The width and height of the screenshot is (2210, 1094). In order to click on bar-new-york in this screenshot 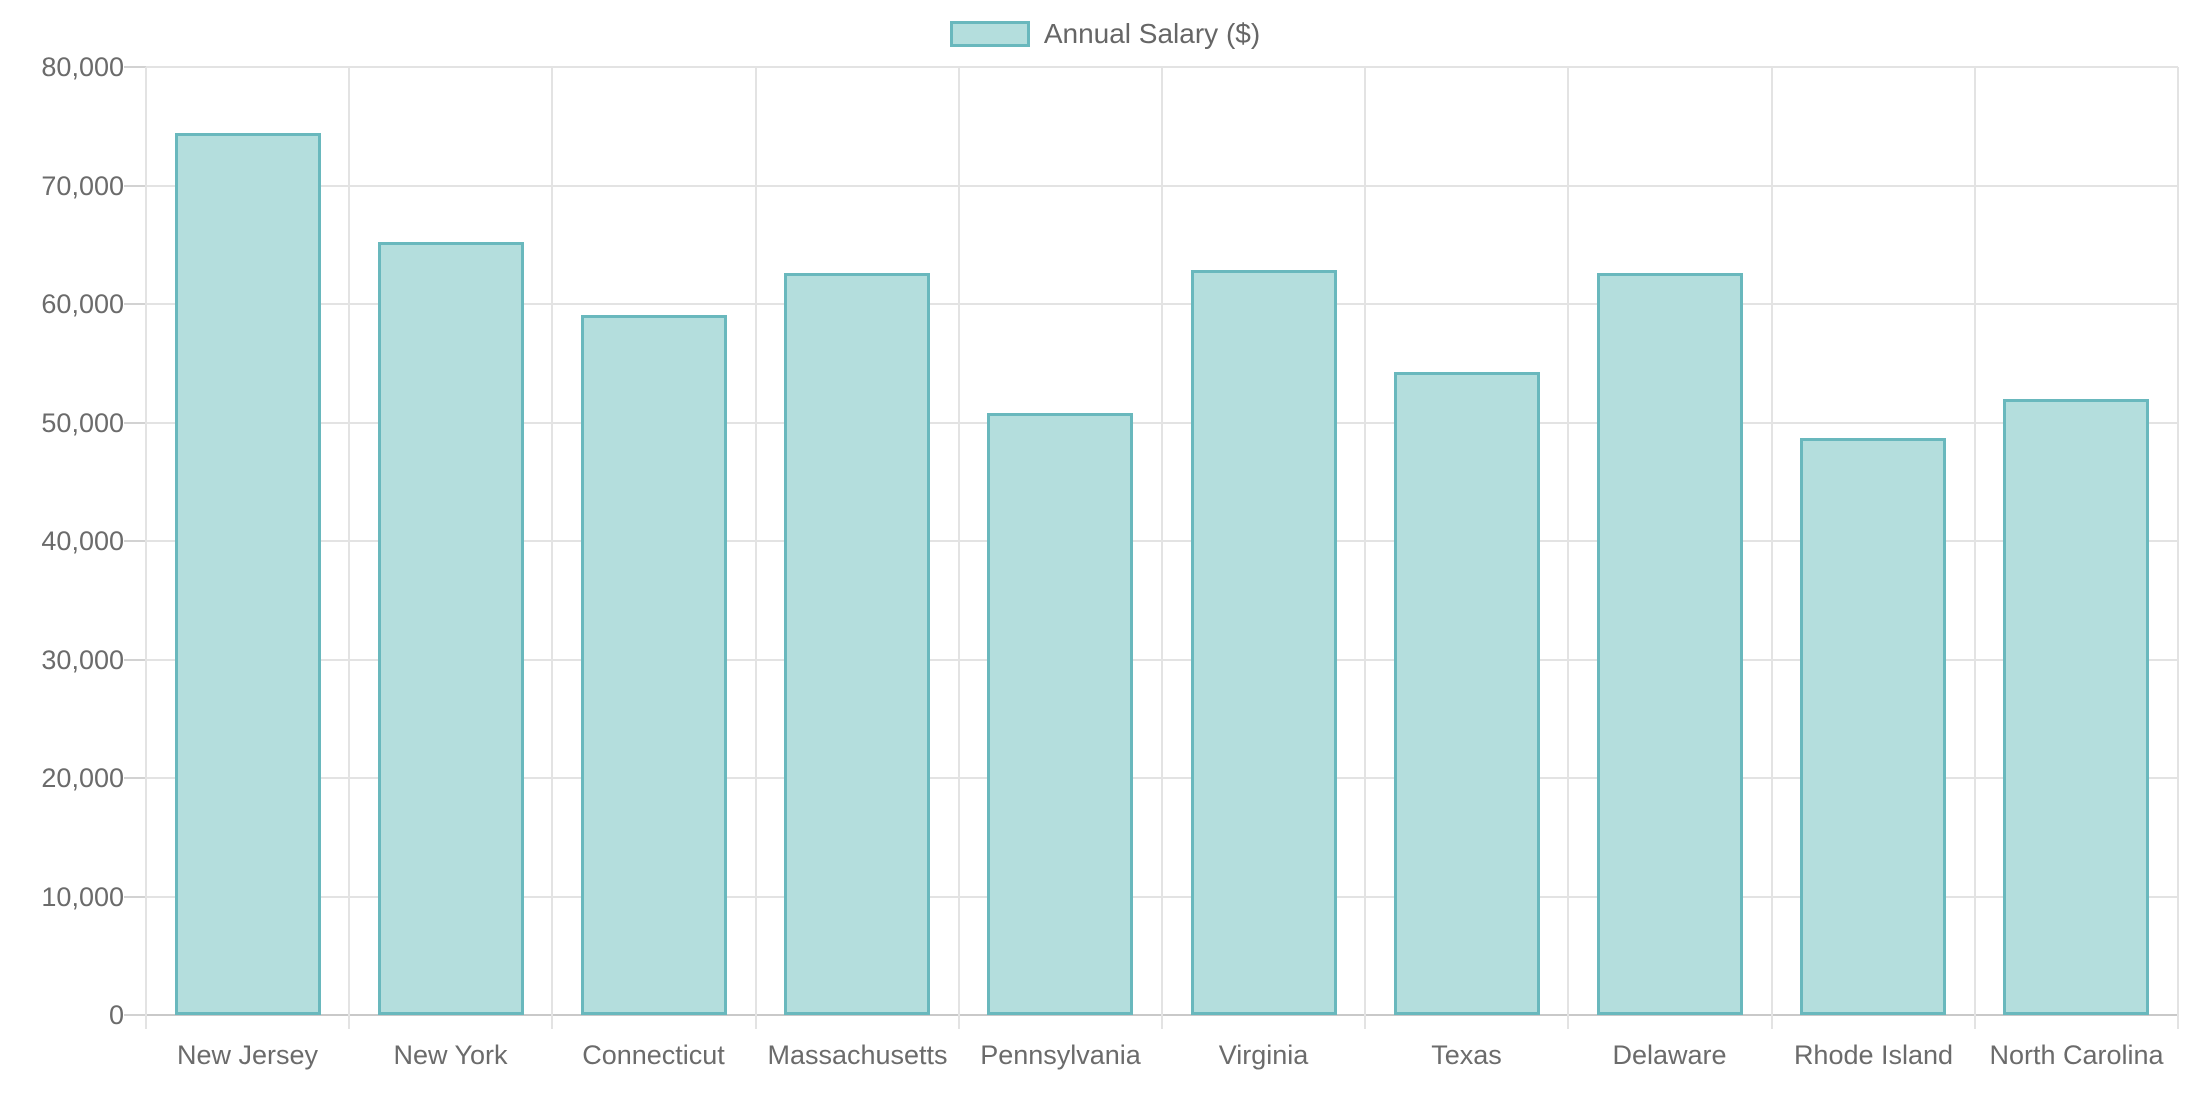, I will do `click(451, 628)`.